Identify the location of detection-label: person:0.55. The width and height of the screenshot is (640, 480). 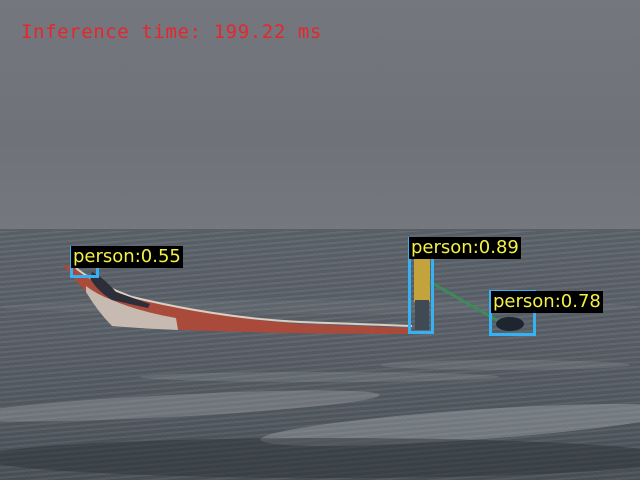
(127, 257).